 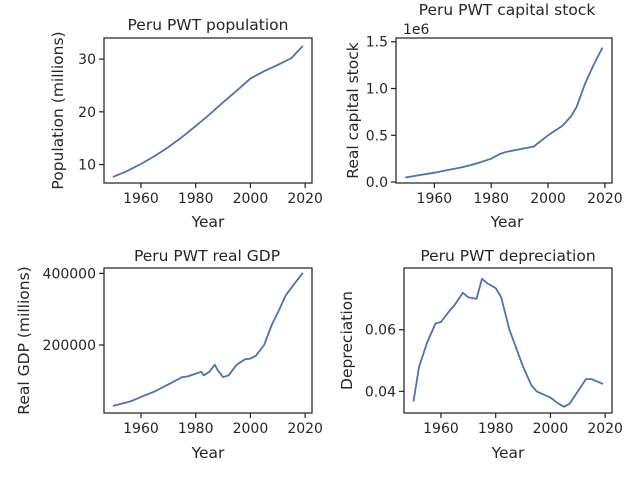 I want to click on capital-y-offset-text: 1e6, so click(x=416, y=30).